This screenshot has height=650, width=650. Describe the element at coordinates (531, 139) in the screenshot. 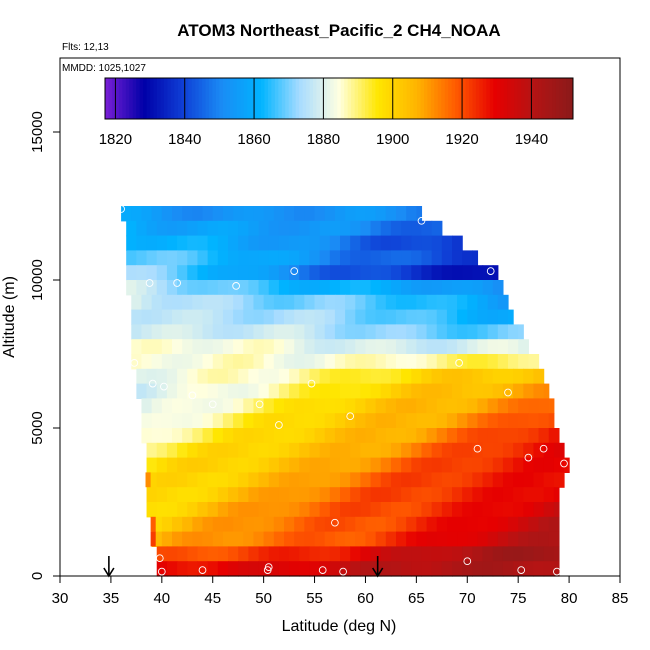

I see `colorbar-tick-label: 1940` at that location.